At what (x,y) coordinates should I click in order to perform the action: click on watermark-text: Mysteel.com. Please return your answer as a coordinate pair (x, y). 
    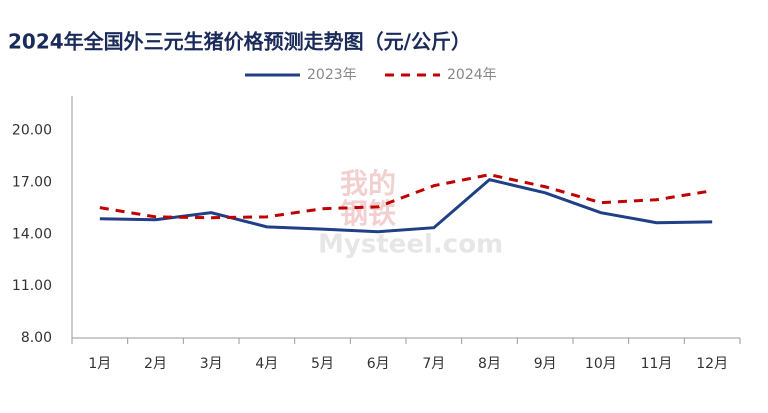
    Looking at the image, I should click on (410, 245).